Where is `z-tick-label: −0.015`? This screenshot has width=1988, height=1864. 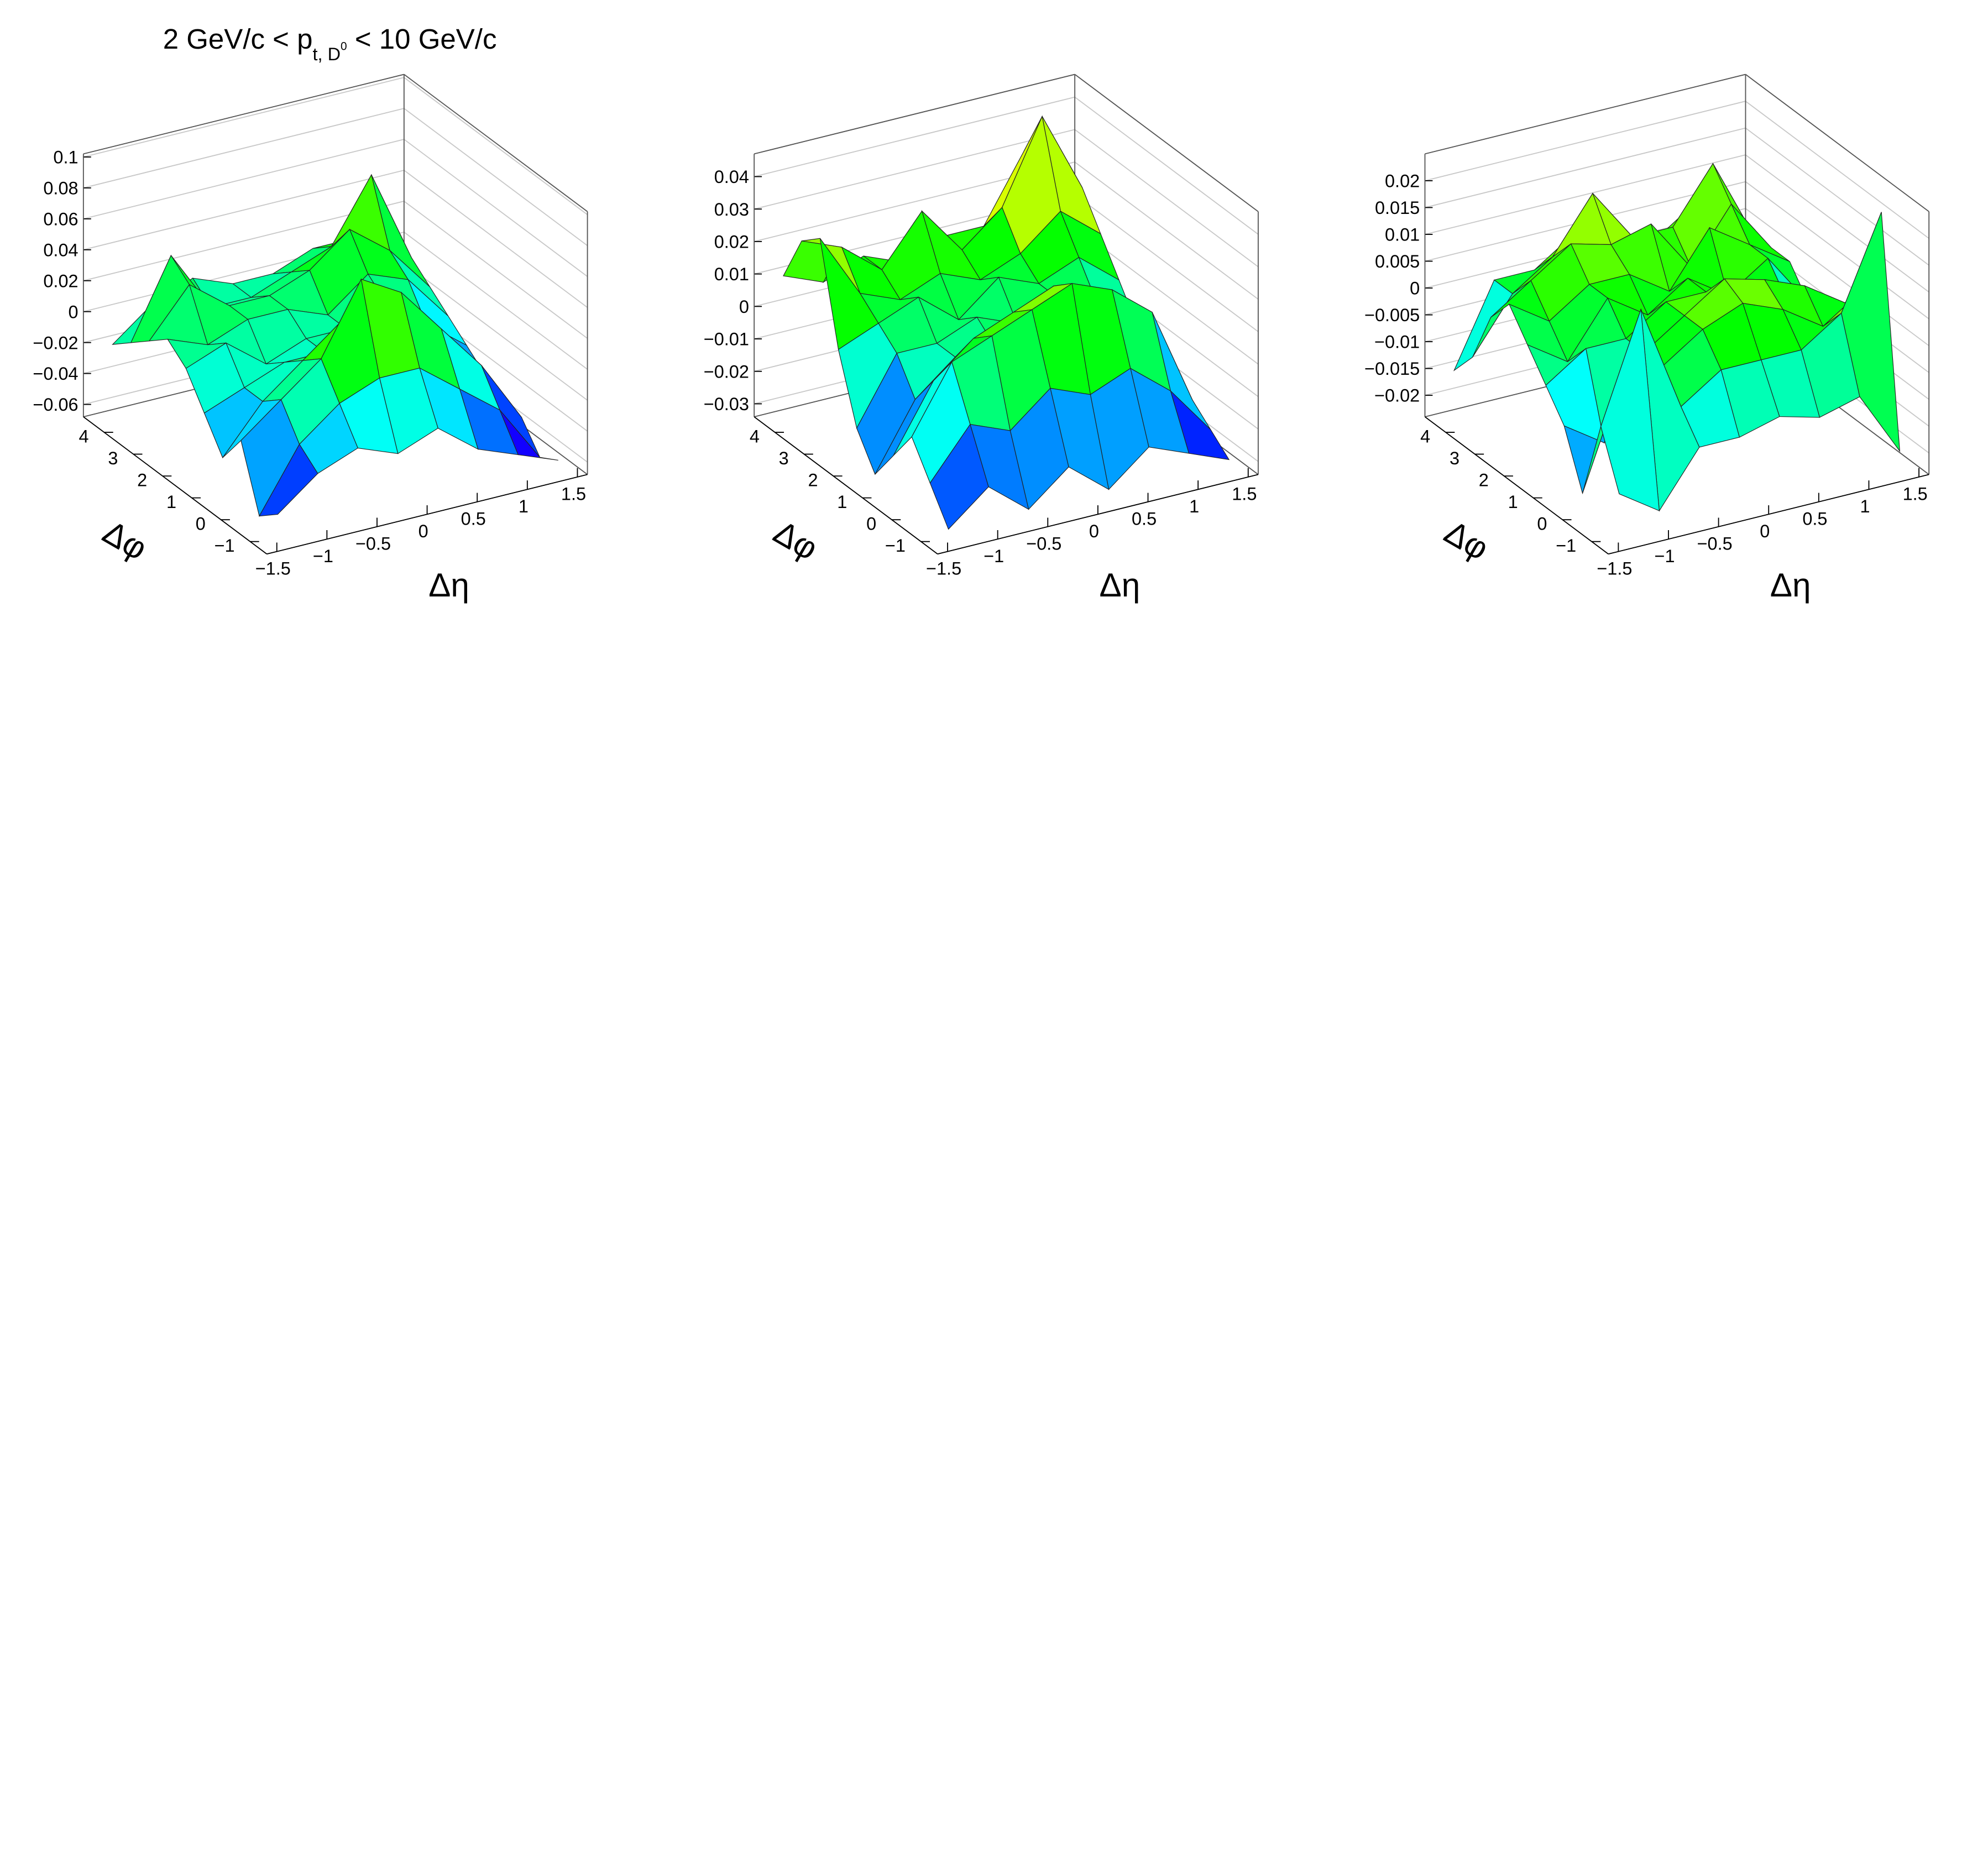
z-tick-label: −0.015 is located at coordinates (1392, 369).